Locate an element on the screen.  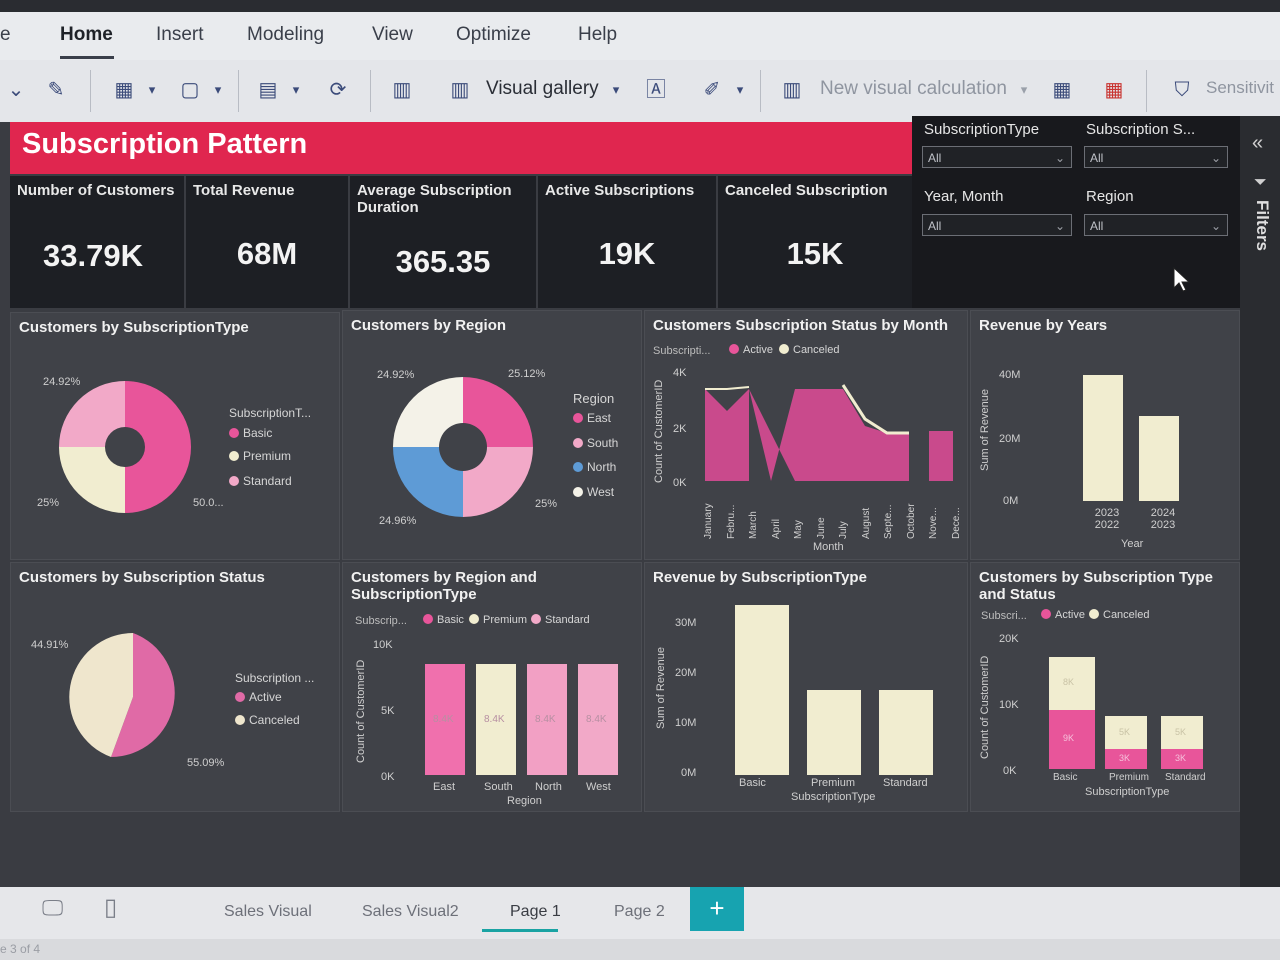
x-axis-title: SubscriptionType is located at coordinates (833, 797).